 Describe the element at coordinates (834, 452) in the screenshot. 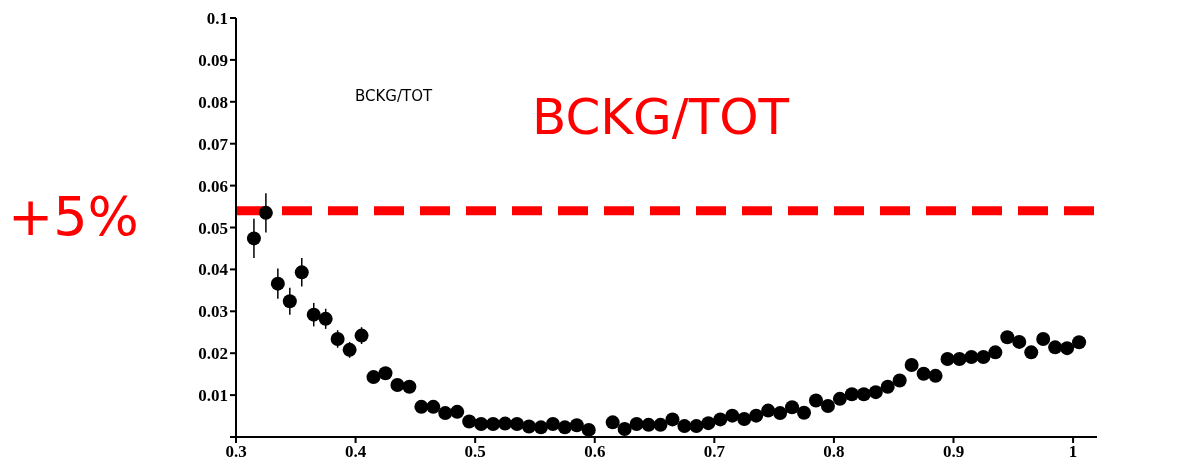

I see `x-tick-label: 0.8` at that location.